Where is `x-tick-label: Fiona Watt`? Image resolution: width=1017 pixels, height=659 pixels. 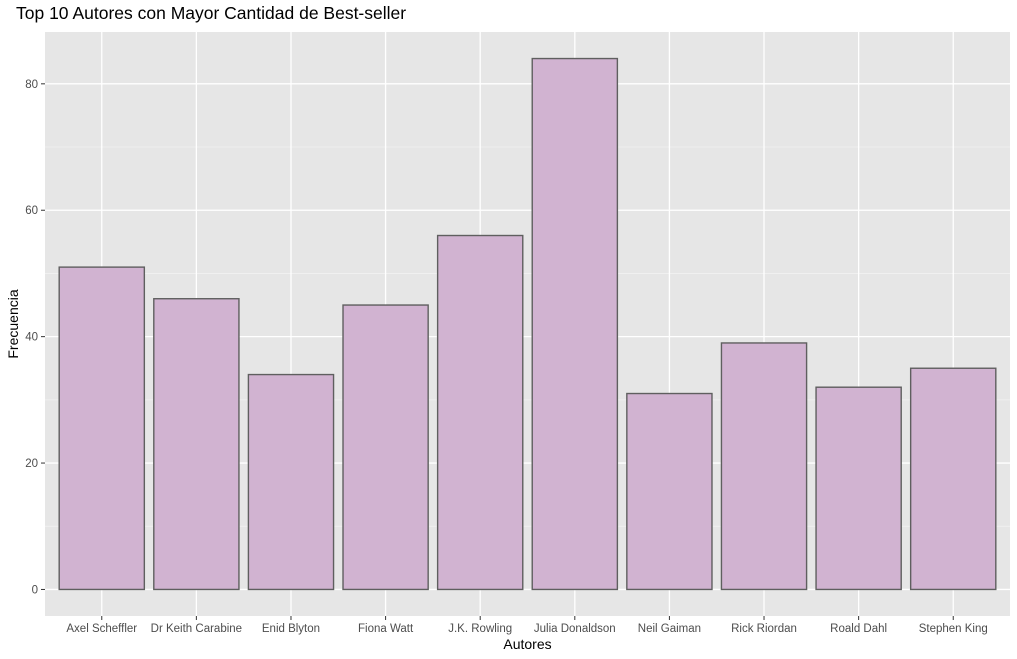
x-tick-label: Fiona Watt is located at coordinates (386, 629).